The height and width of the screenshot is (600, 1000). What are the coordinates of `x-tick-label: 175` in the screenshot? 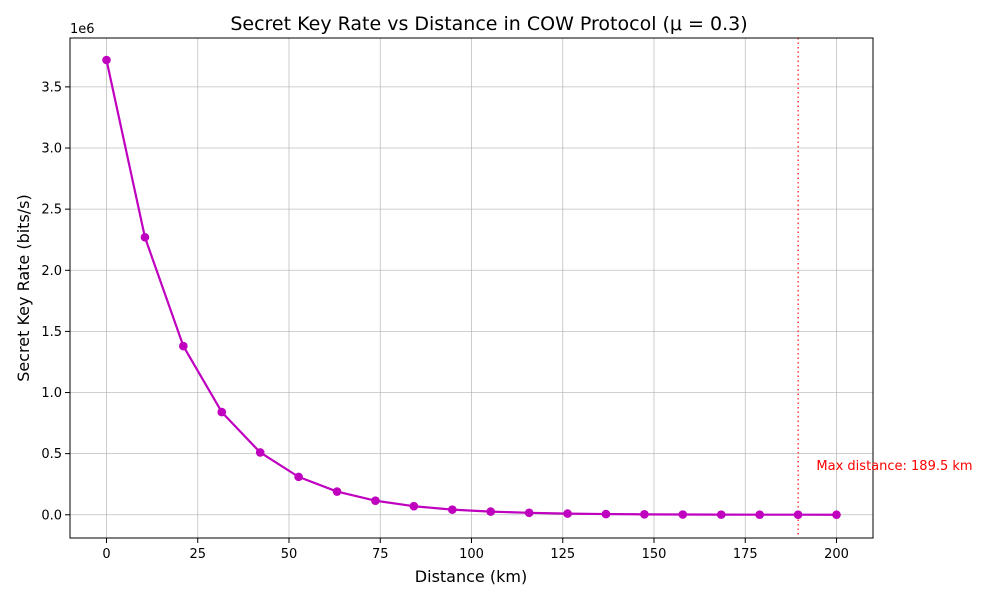 It's located at (745, 554).